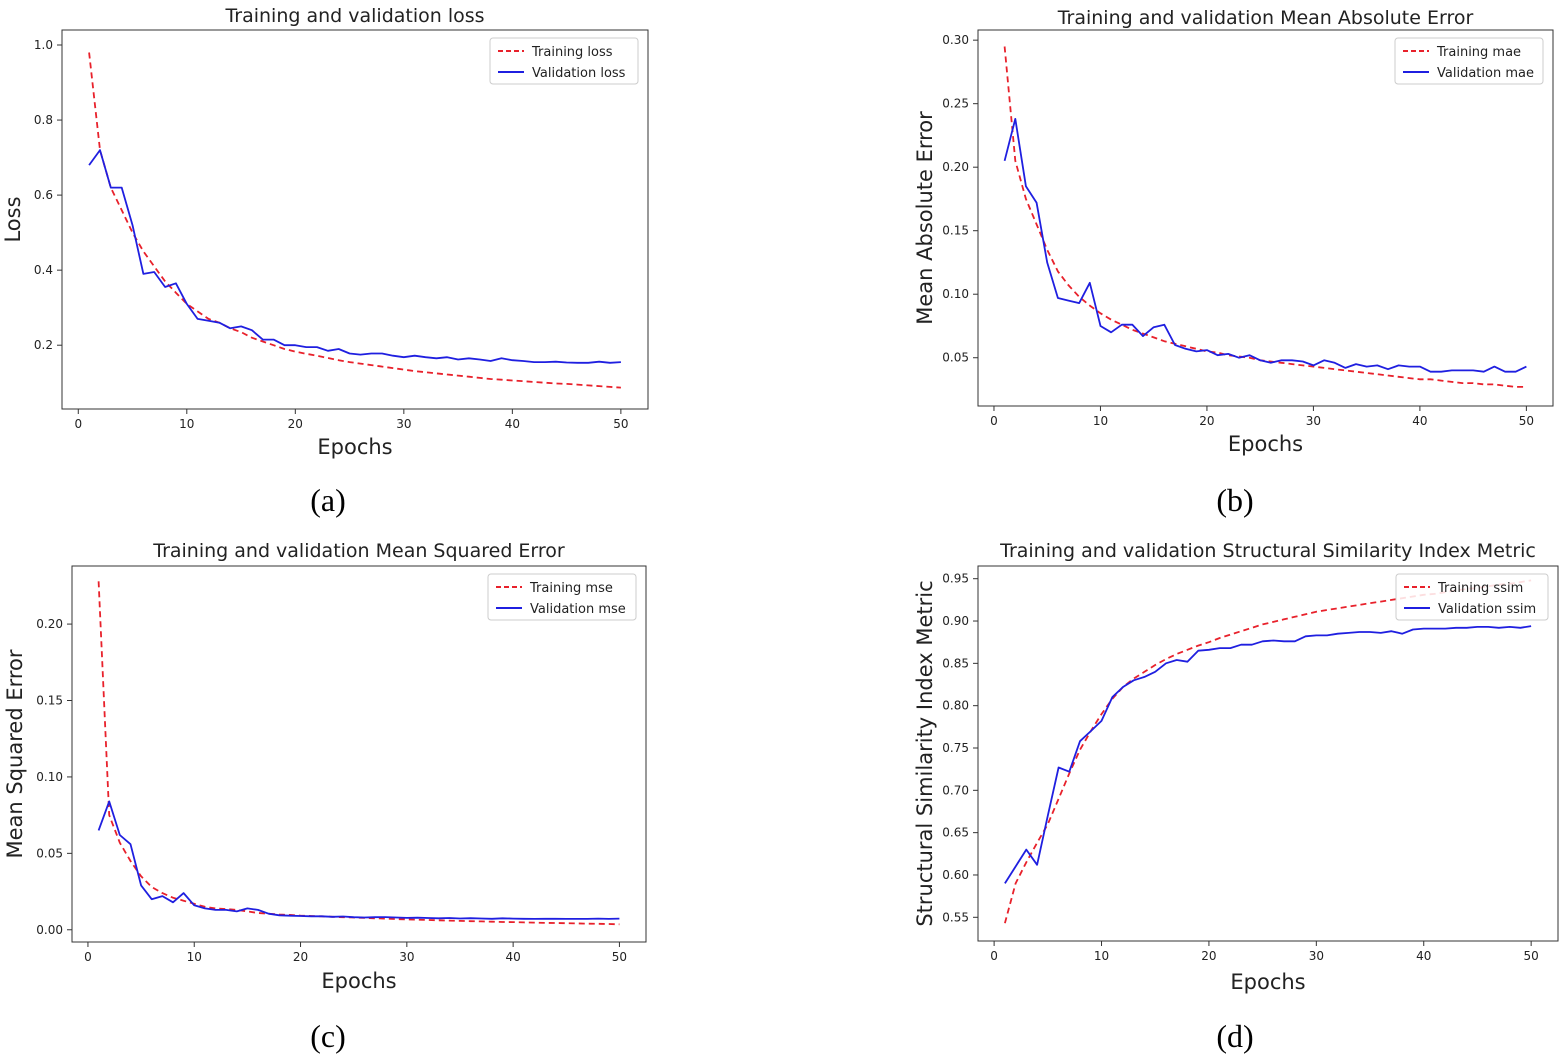 Image resolution: width=1564 pixels, height=1057 pixels. What do you see at coordinates (571, 588) in the screenshot?
I see `legend-label: Training mse` at bounding box center [571, 588].